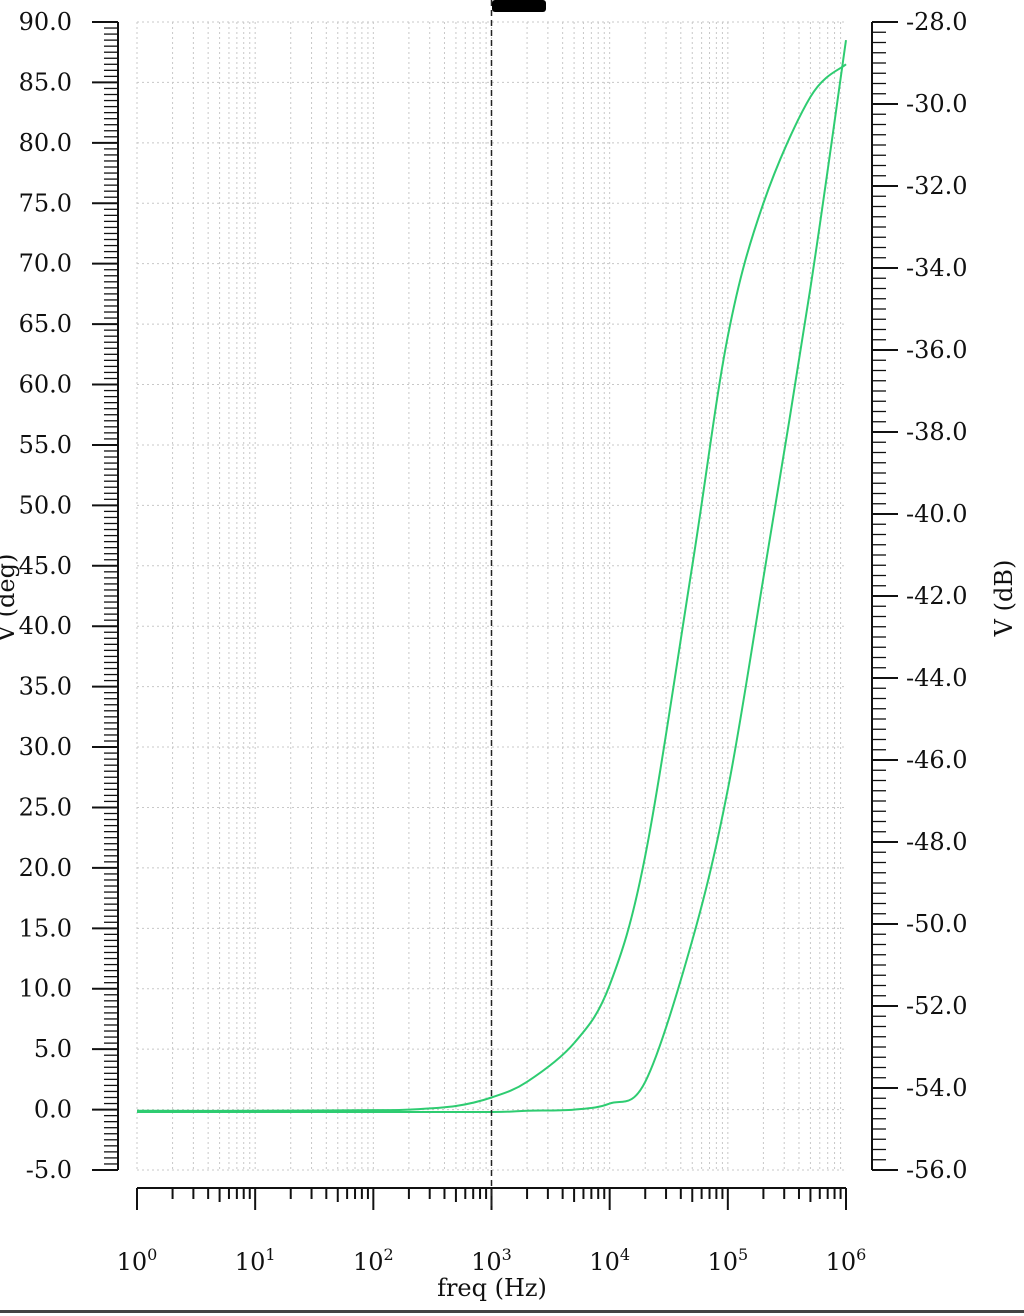 The image size is (1024, 1316). What do you see at coordinates (937, 1006) in the screenshot?
I see `right-y-tick-label: -52.0` at bounding box center [937, 1006].